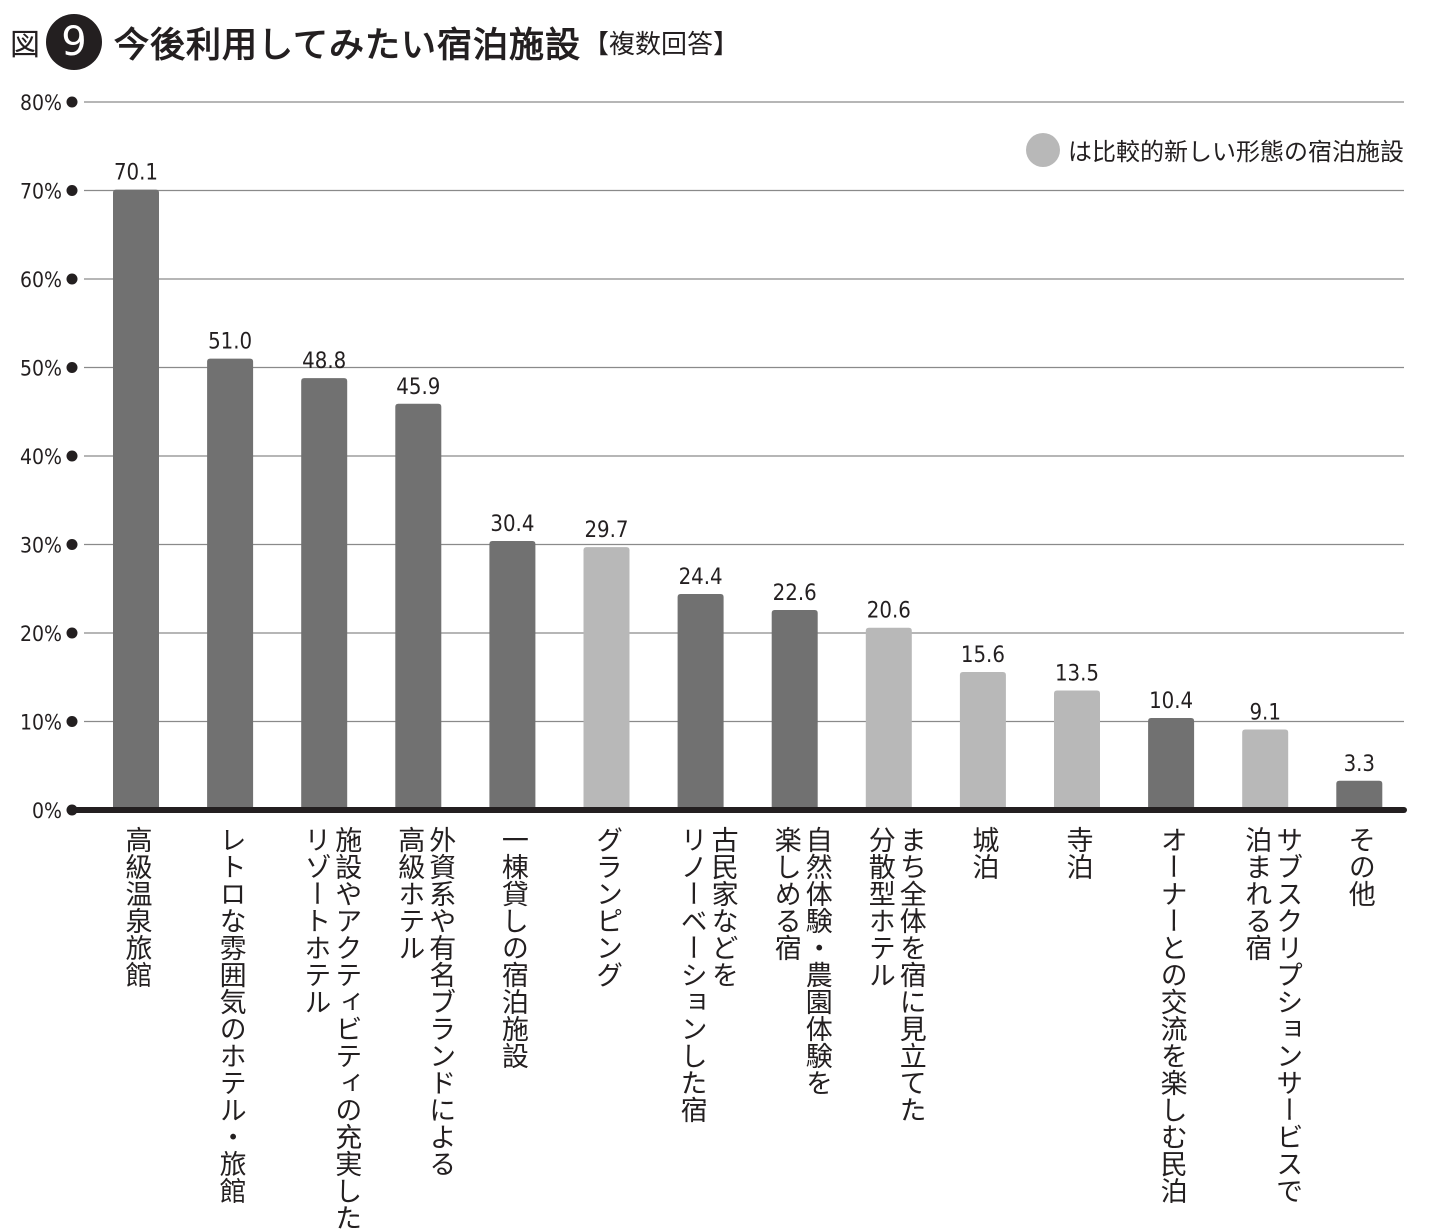 The height and width of the screenshot is (1231, 1432). I want to click on data-label: 45.9, so click(418, 387).